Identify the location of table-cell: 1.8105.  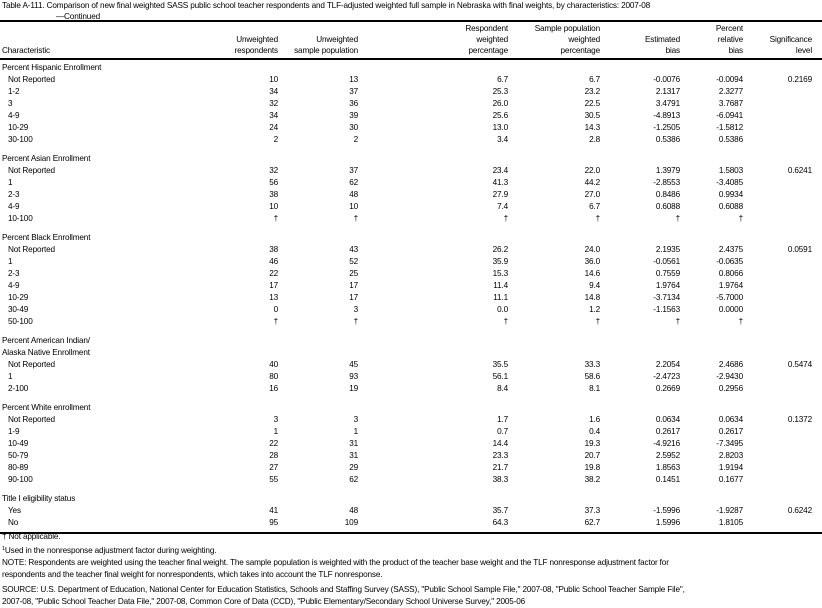
(730, 522).